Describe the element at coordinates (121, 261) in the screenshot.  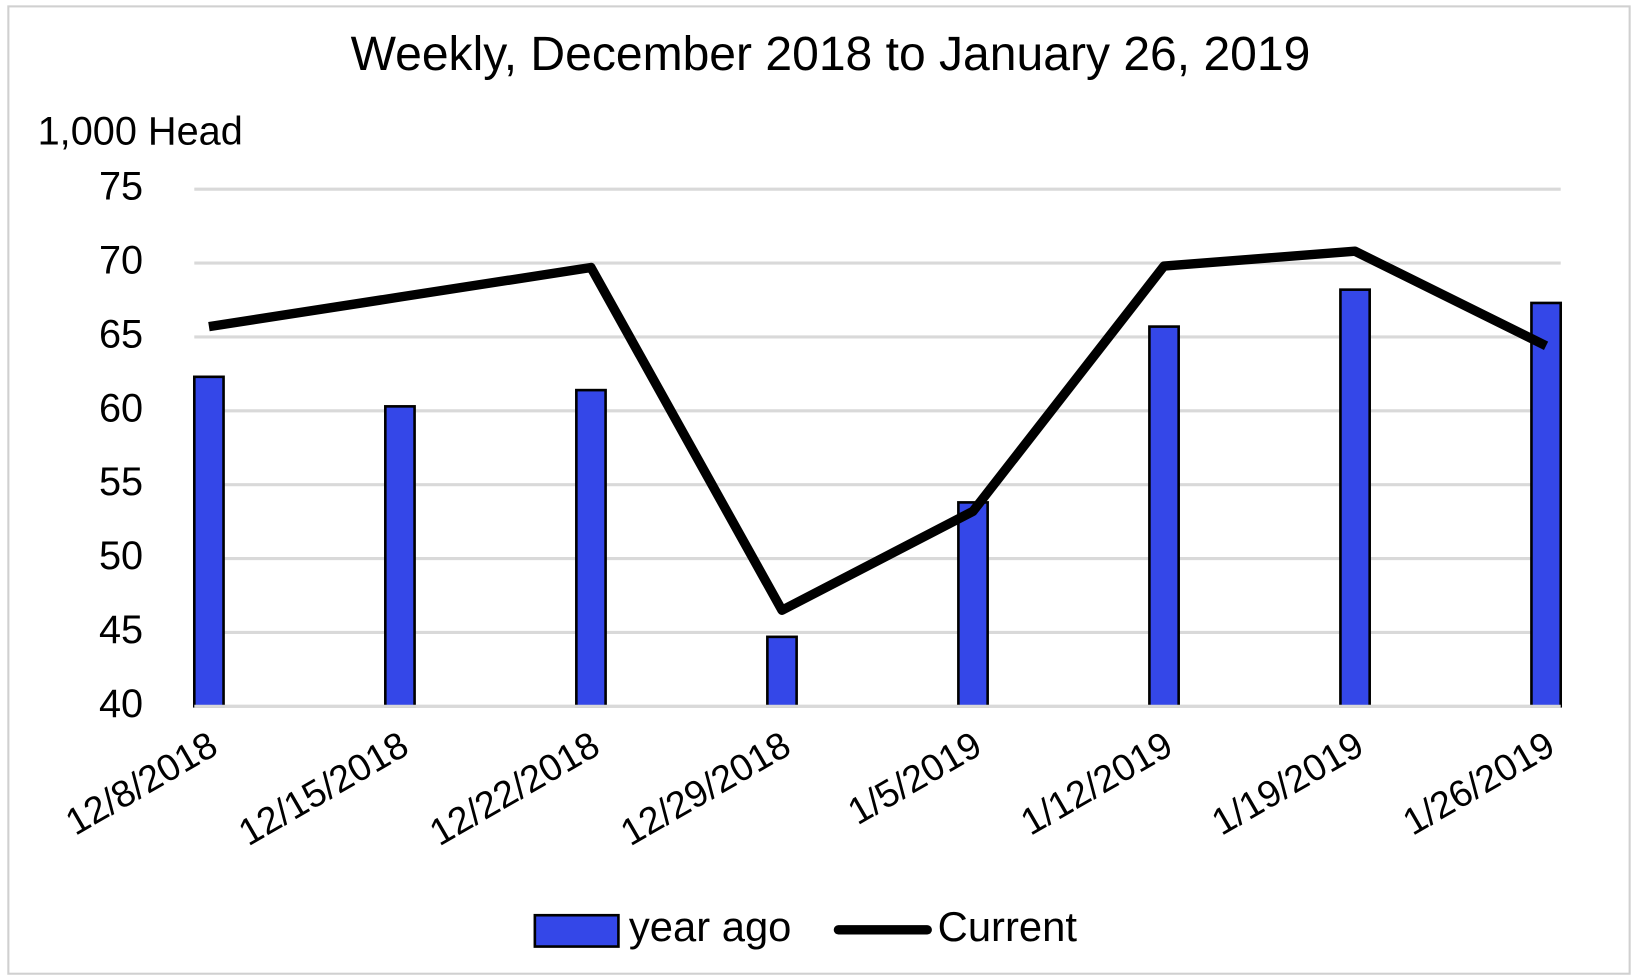
I see `y-tick-label: 70` at that location.